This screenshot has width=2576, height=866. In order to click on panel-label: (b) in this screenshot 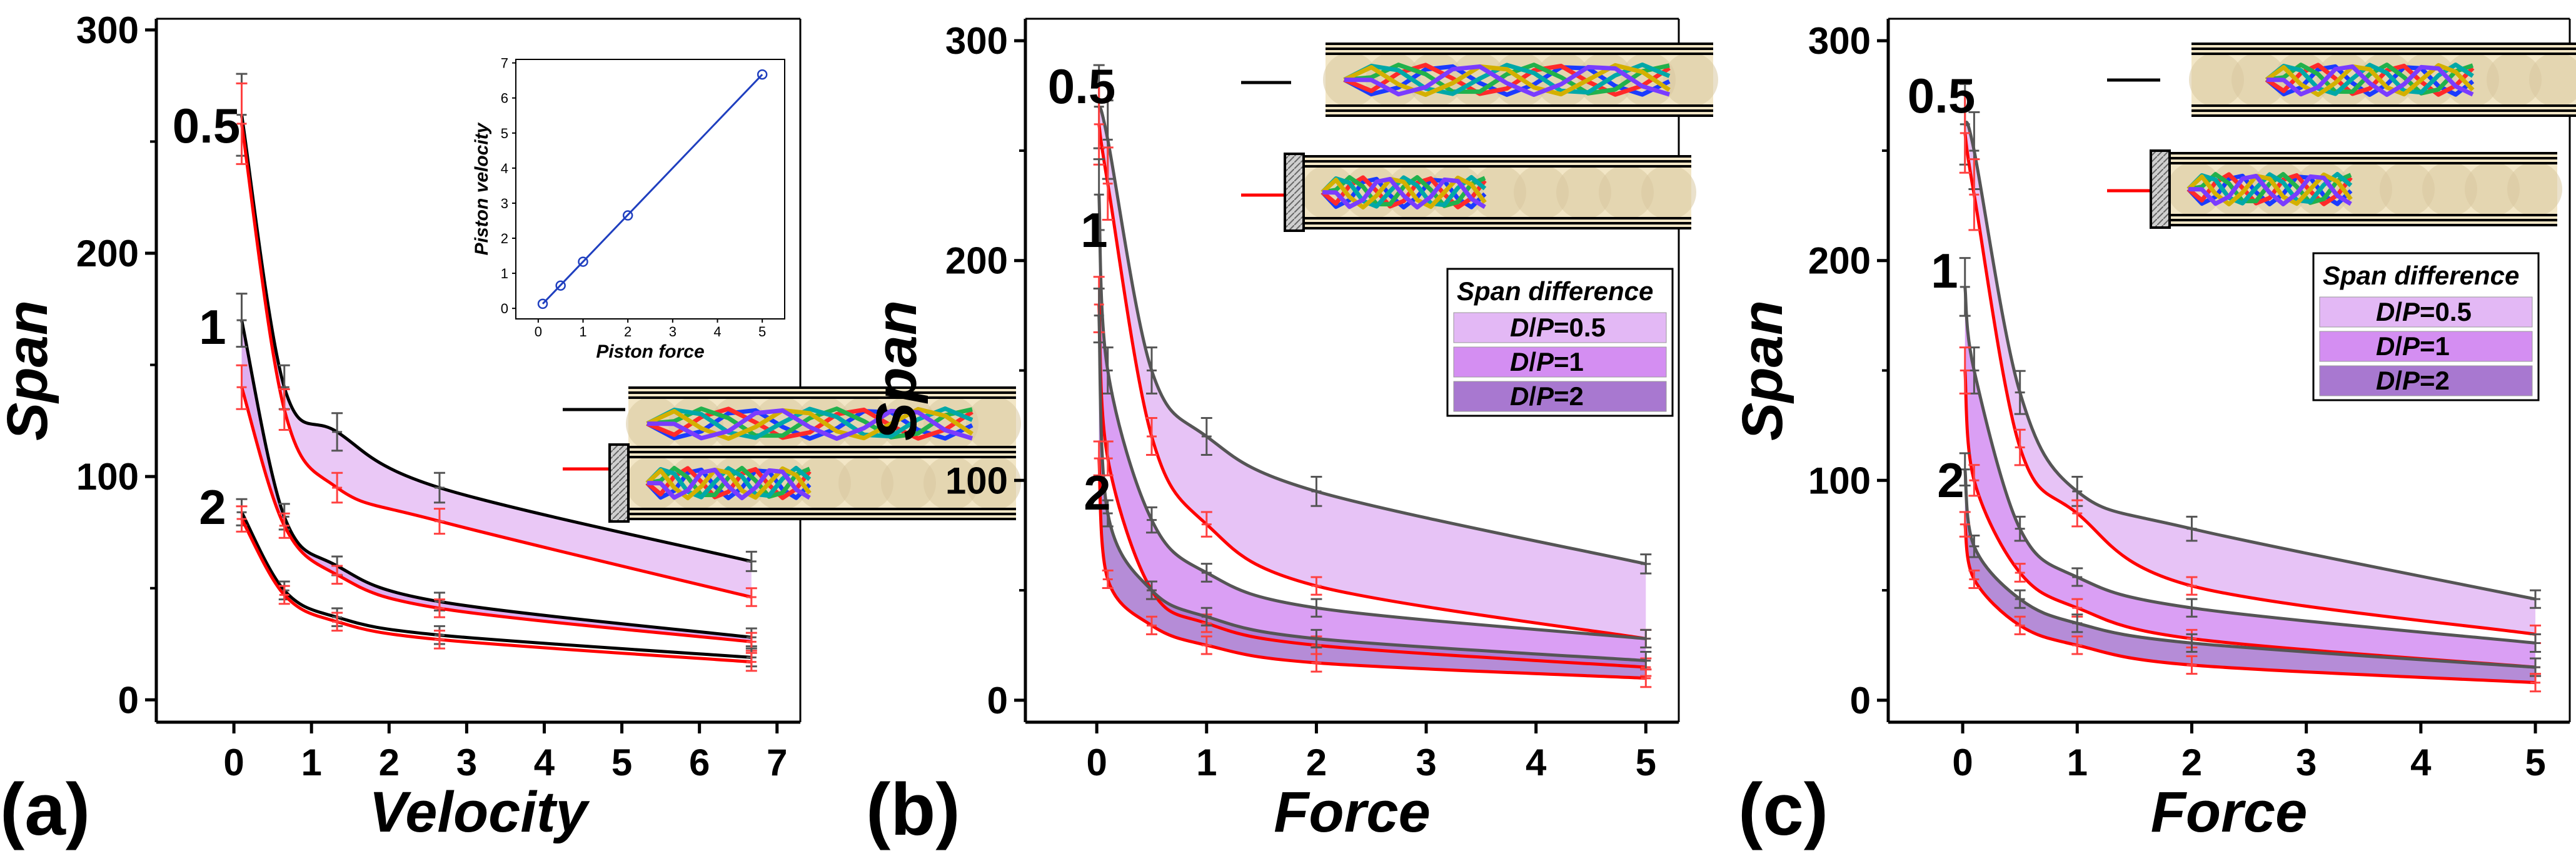, I will do `click(913, 809)`.